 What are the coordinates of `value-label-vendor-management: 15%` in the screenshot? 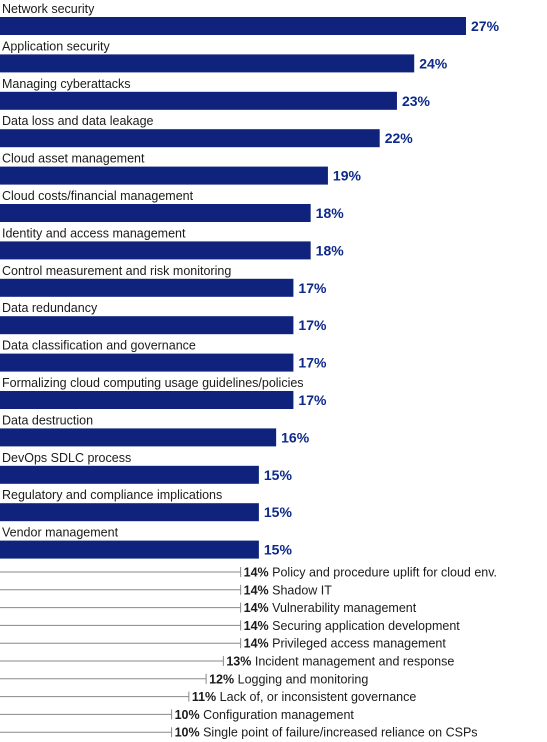 It's located at (278, 550).